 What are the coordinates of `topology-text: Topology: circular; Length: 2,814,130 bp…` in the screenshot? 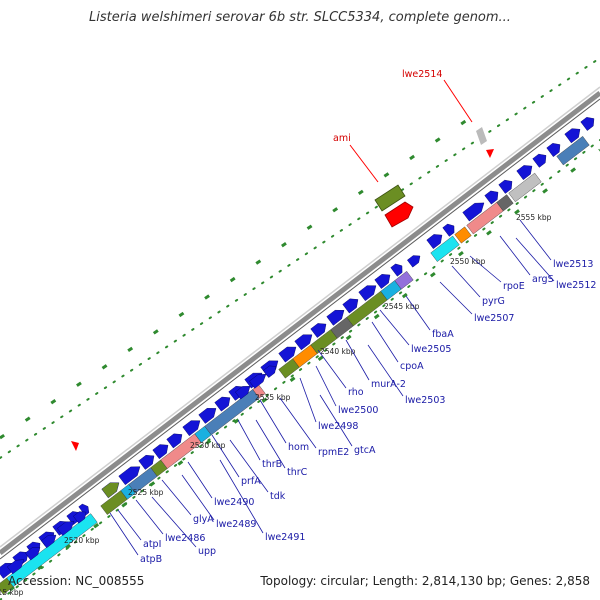 It's located at (425, 581).